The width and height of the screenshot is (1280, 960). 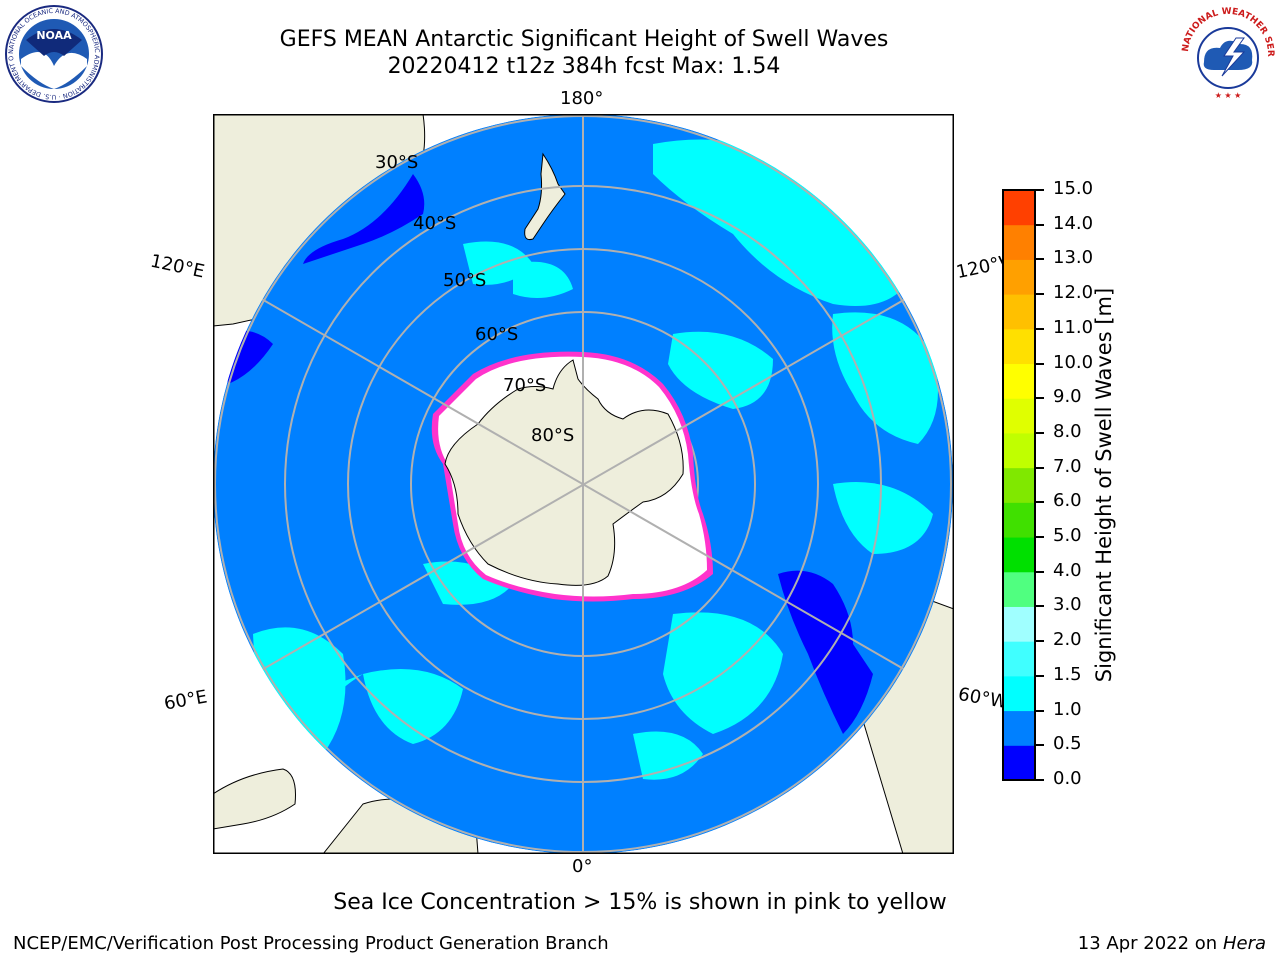 What do you see at coordinates (582, 866) in the screenshot?
I see `lon-label-0: 0°` at bounding box center [582, 866].